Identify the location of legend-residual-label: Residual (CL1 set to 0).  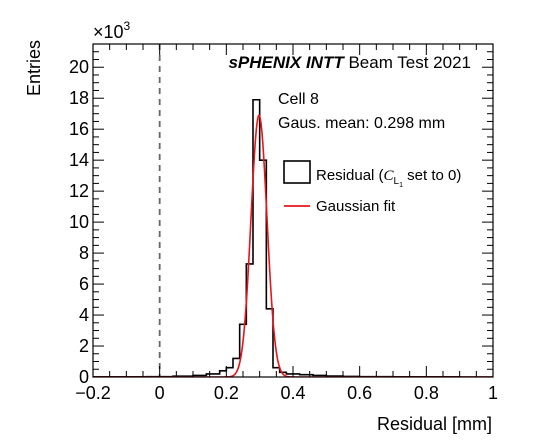
(388, 178).